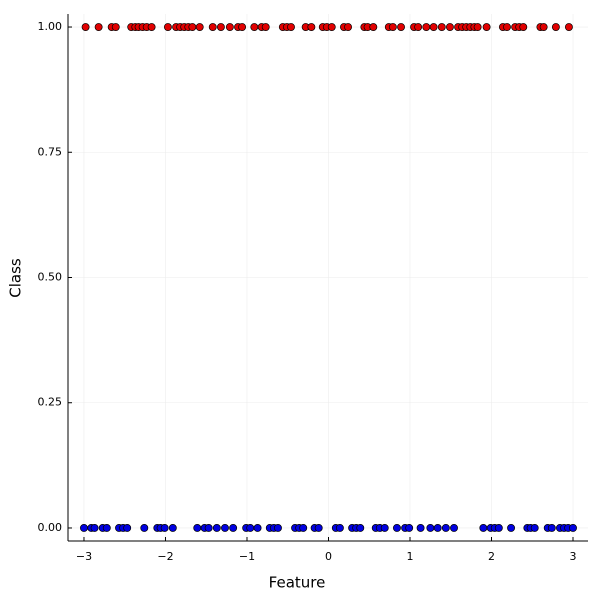 The width and height of the screenshot is (600, 600). Describe the element at coordinates (16, 278) in the screenshot. I see `y-axis-label: Class` at that location.